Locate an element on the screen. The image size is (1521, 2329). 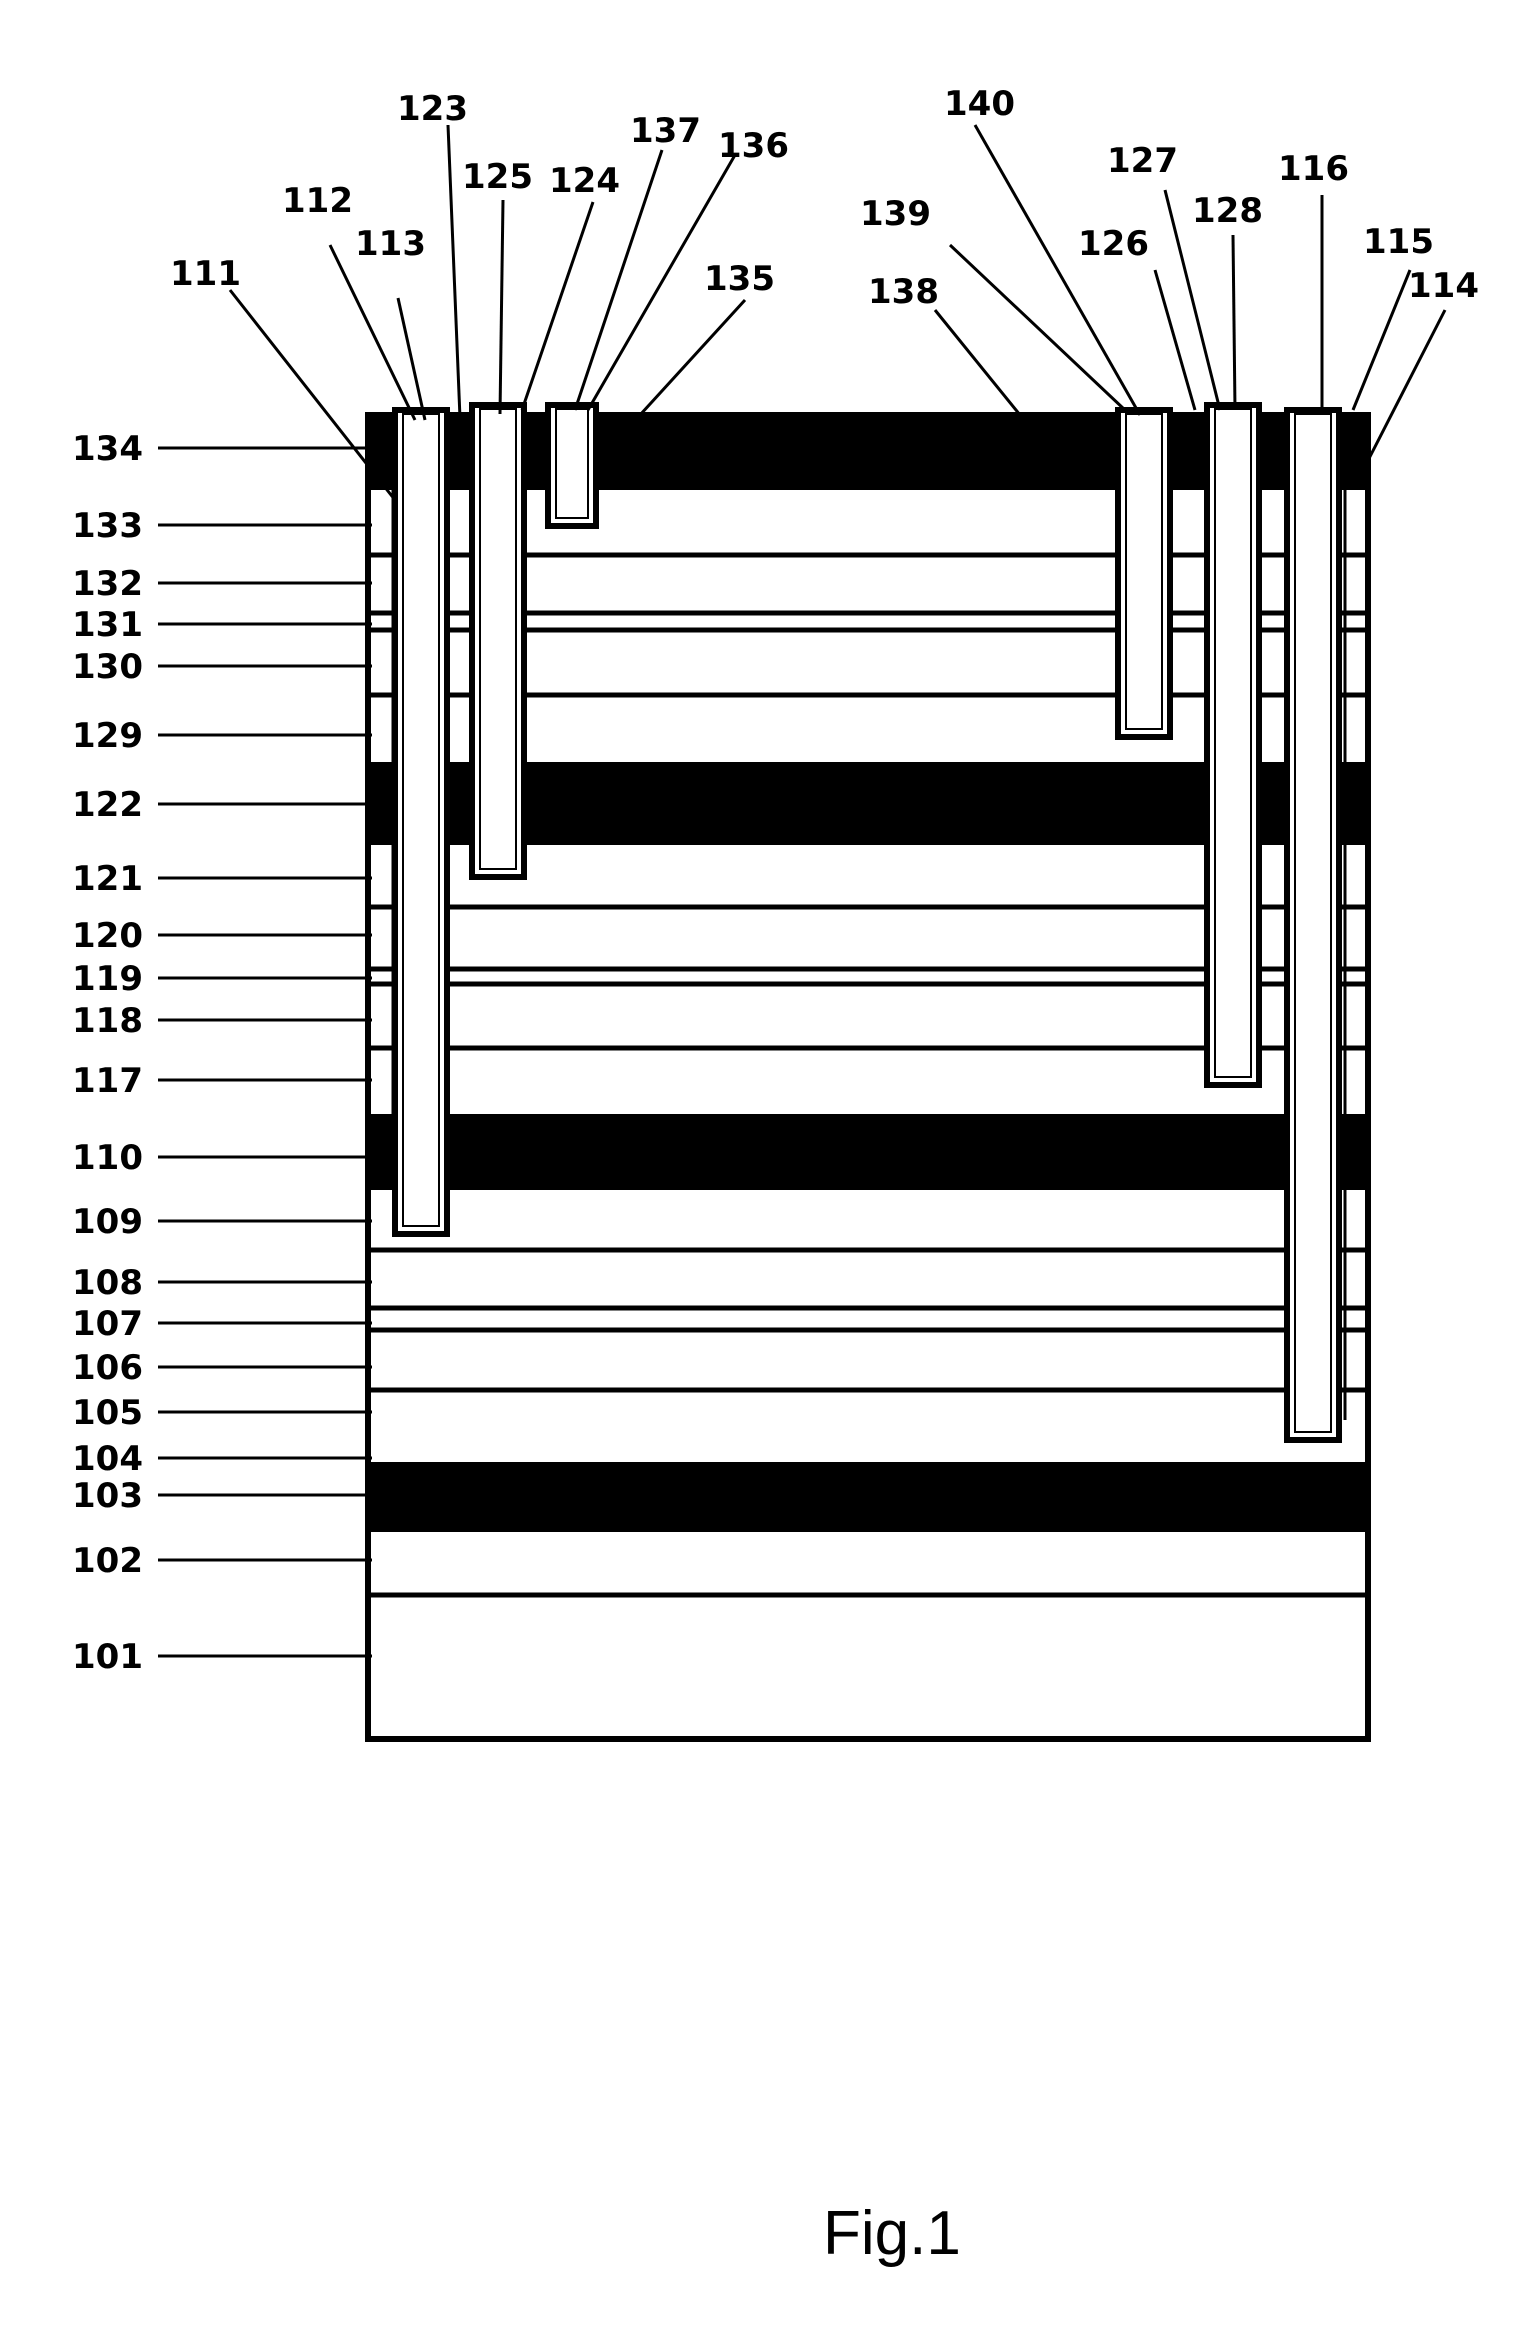
layer-label: 121 is located at coordinates (107, 879).